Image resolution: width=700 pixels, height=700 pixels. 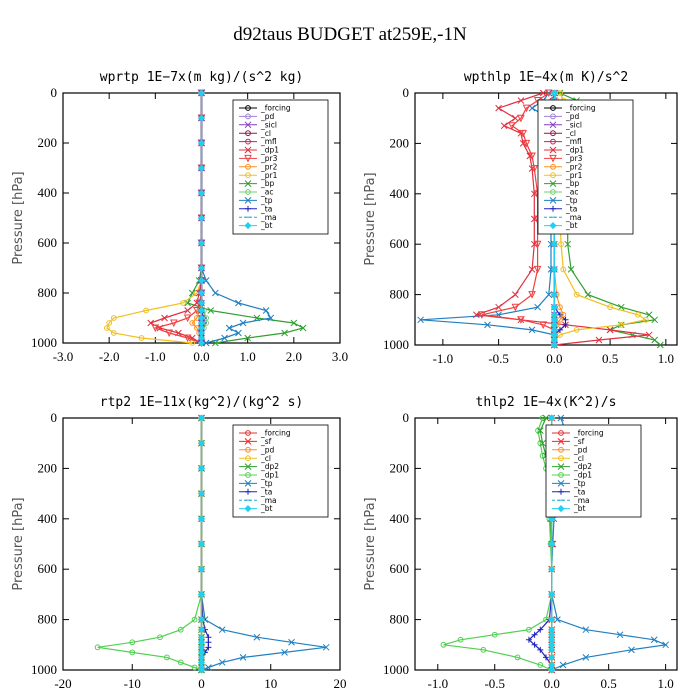 What do you see at coordinates (294, 356) in the screenshot?
I see `x-tick-label: 2.0` at bounding box center [294, 356].